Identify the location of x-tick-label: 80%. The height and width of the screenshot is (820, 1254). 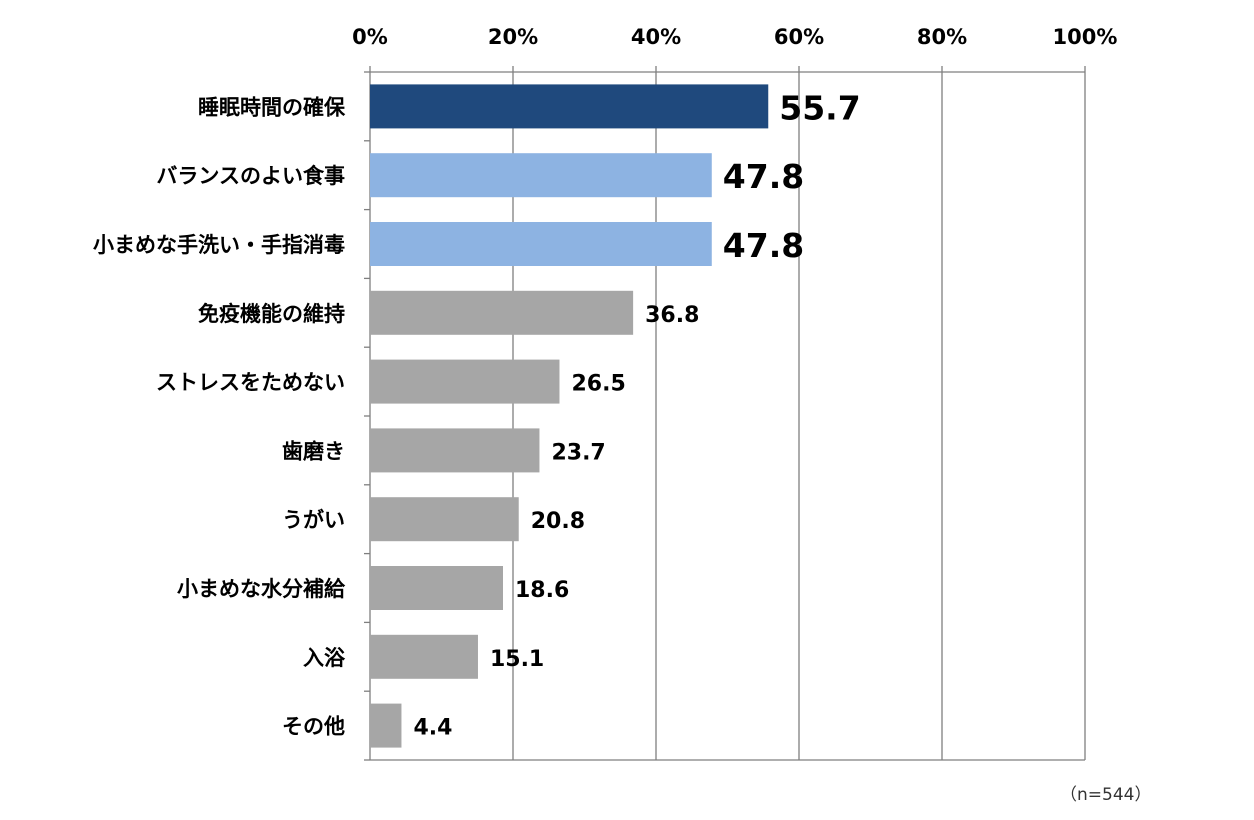
(942, 37).